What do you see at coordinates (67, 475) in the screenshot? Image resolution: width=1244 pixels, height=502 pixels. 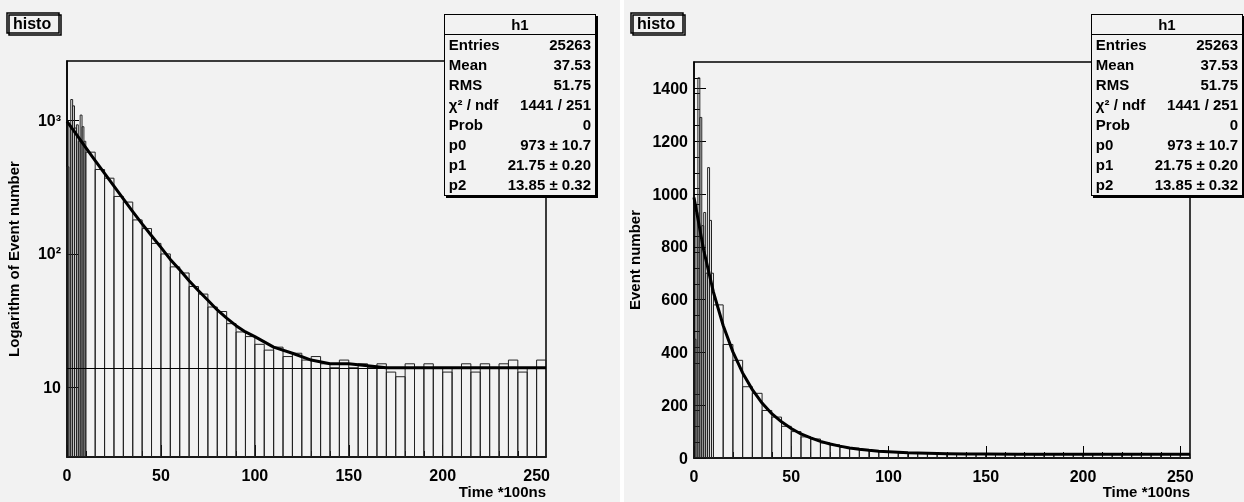 I see `x-tick-label: 0` at bounding box center [67, 475].